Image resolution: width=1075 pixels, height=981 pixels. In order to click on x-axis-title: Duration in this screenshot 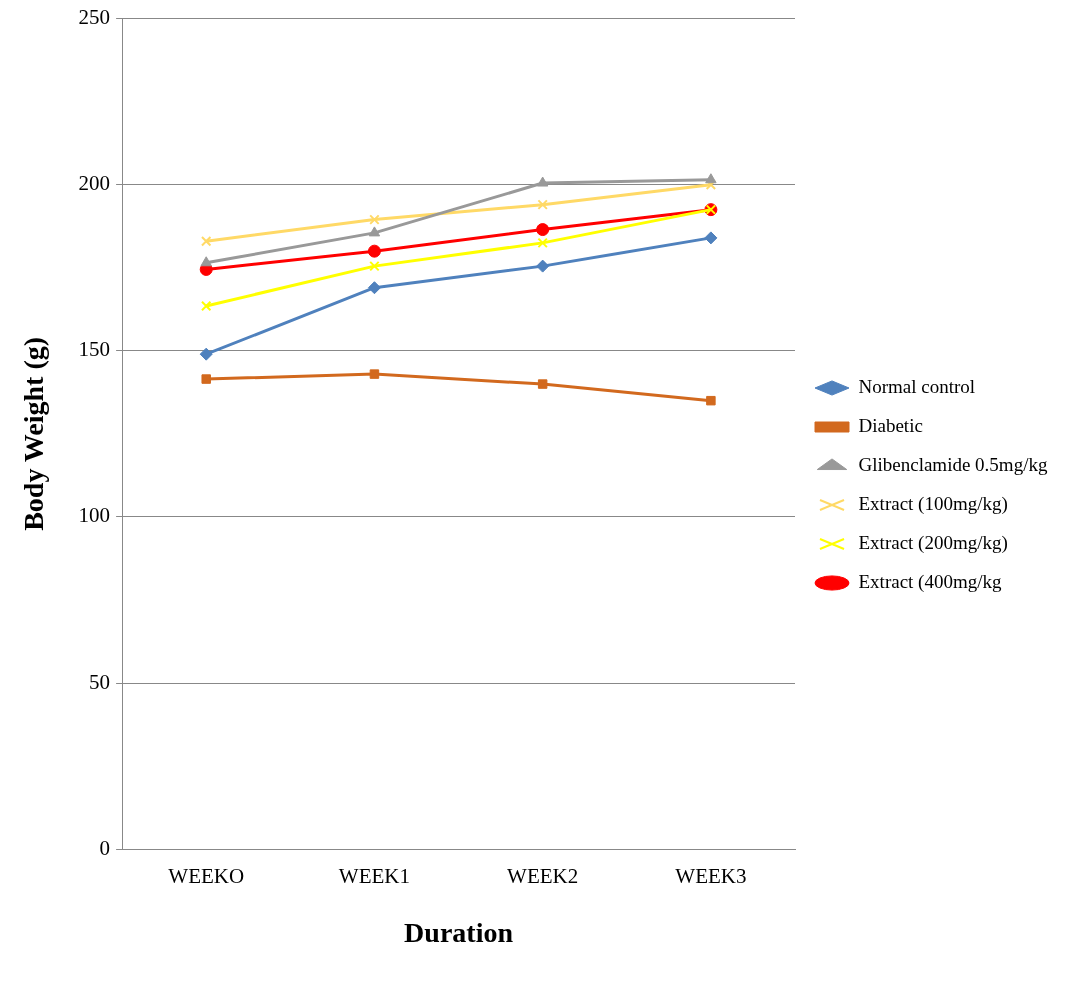, I will do `click(459, 933)`.